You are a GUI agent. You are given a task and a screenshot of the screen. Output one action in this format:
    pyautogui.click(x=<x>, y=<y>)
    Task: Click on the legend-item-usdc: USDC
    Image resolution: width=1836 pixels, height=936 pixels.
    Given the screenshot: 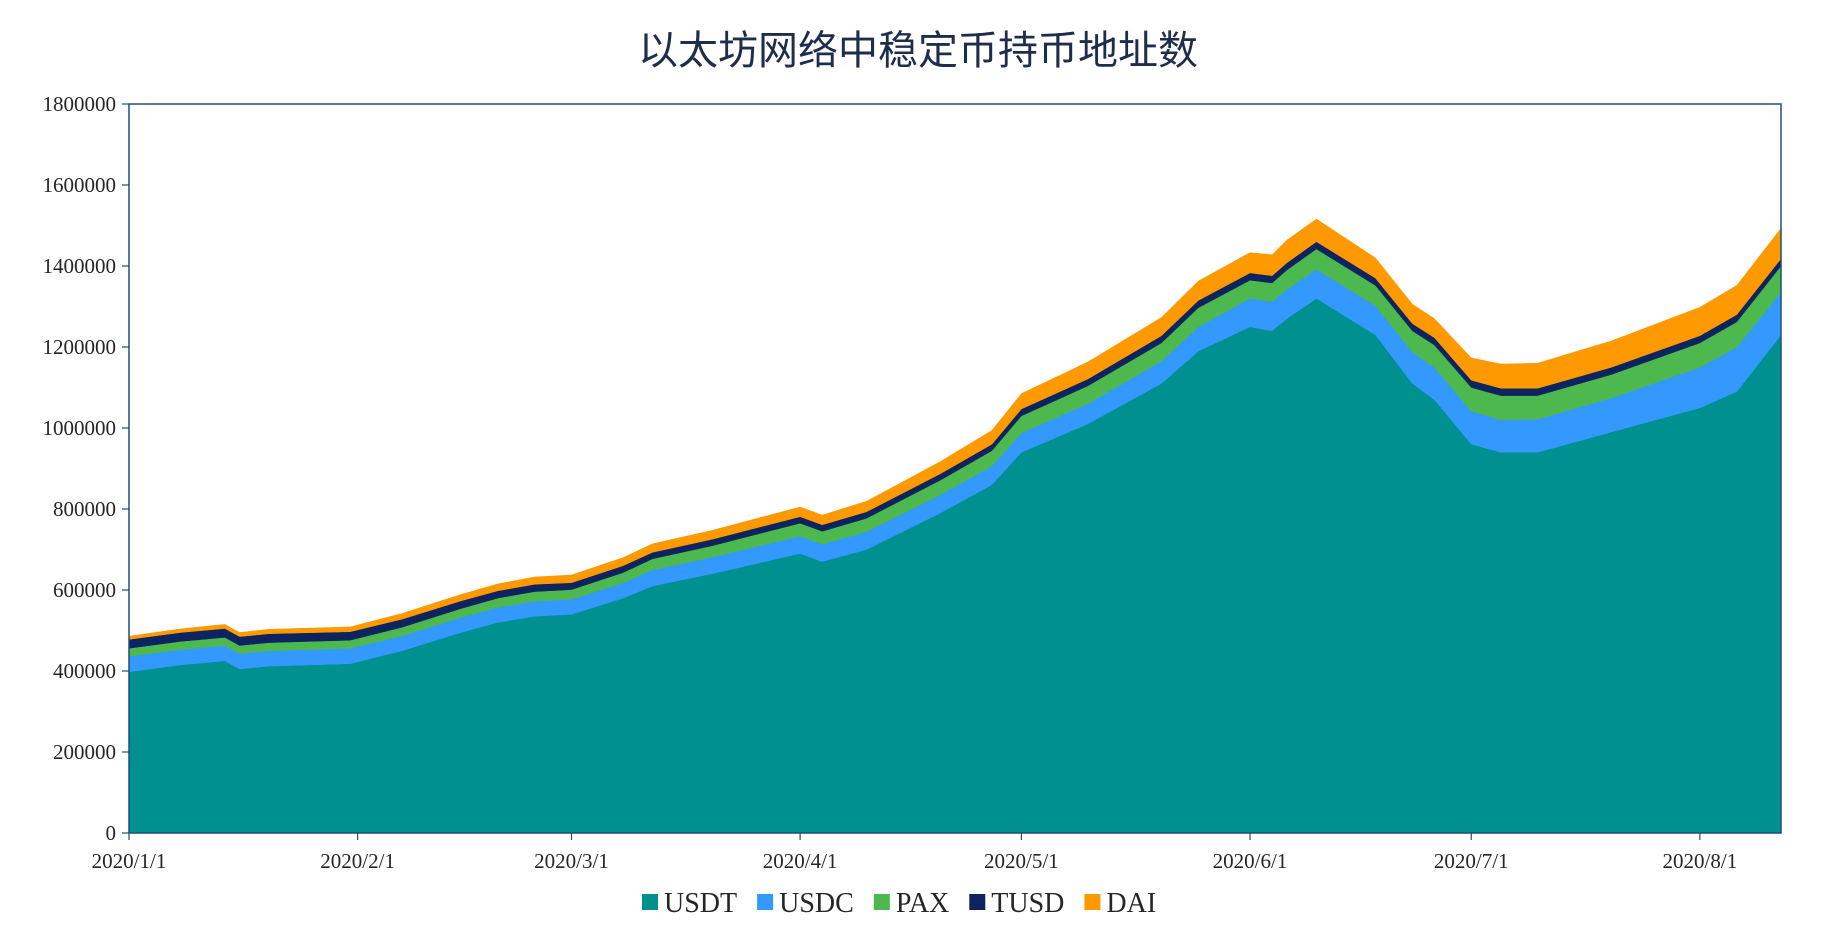 What is the action you would take?
    pyautogui.click(x=805, y=903)
    